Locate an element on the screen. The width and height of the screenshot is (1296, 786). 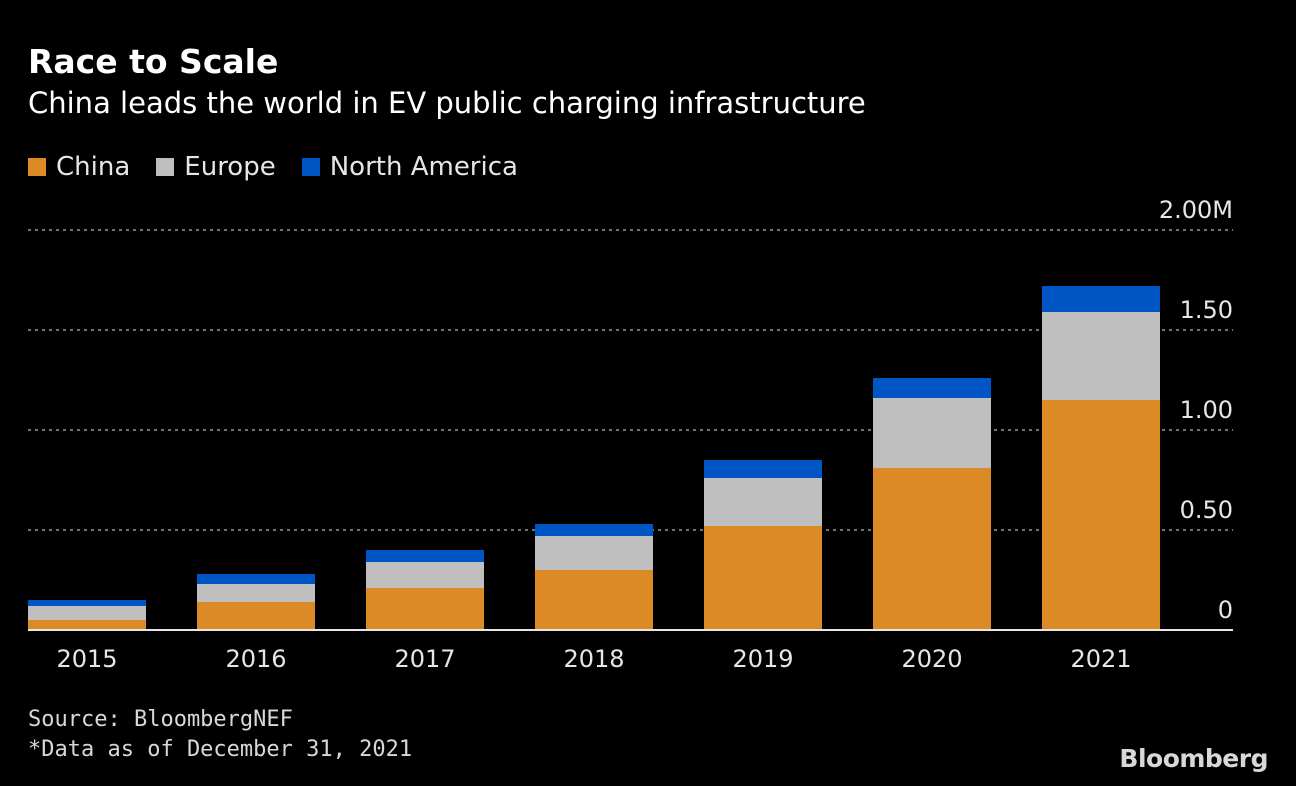
legend-swatch-north-america is located at coordinates (310, 167).